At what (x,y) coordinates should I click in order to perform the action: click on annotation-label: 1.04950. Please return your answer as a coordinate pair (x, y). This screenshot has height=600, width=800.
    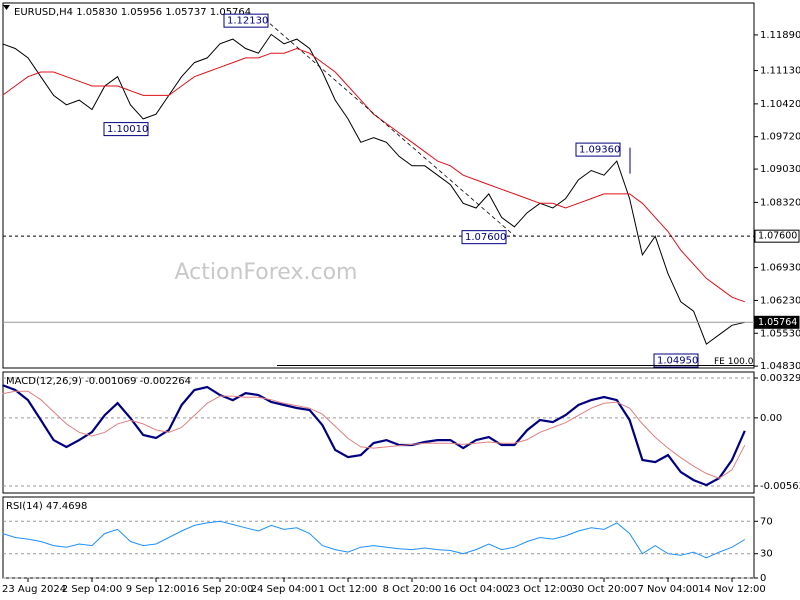
    Looking at the image, I should click on (677, 360).